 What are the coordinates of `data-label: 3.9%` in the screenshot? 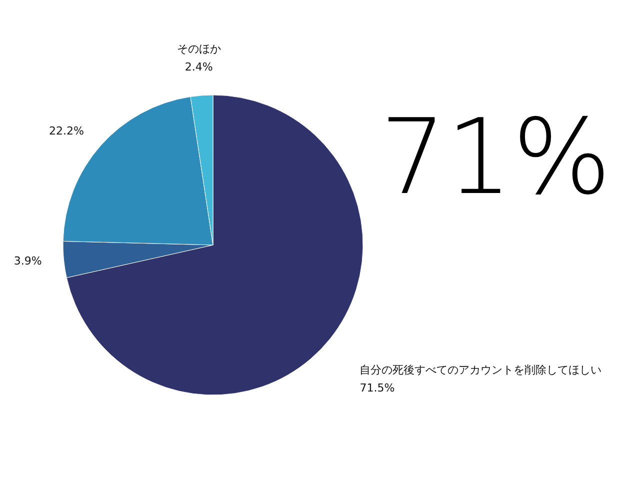 It's located at (28, 261).